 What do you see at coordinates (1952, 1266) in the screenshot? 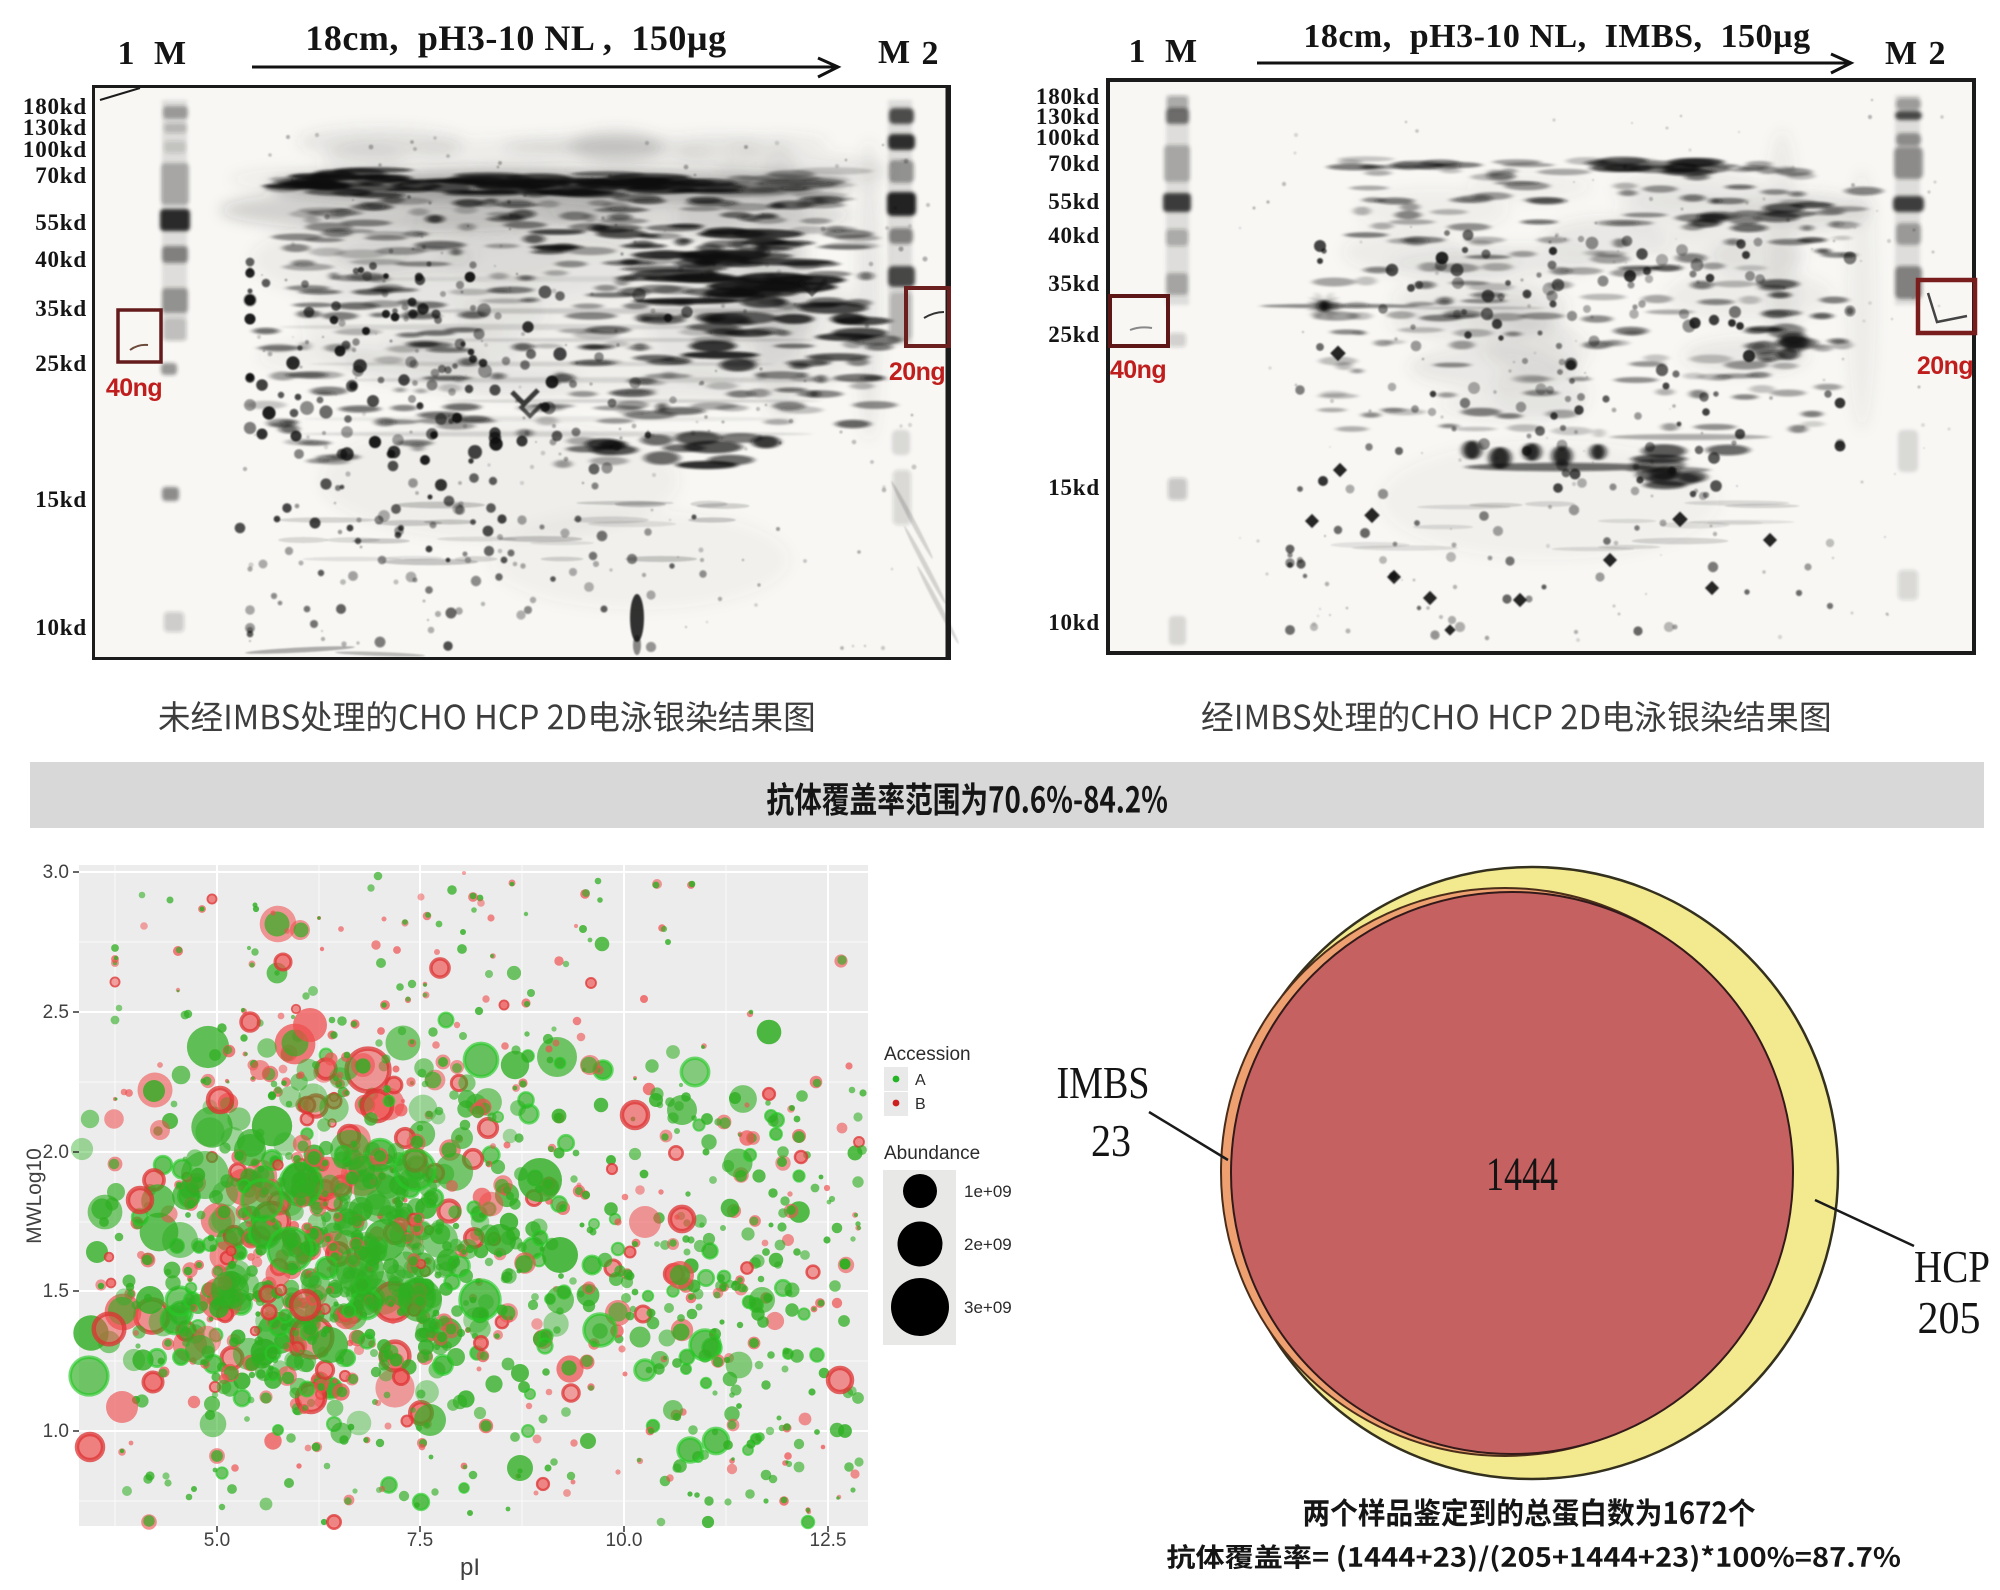
I see `svg-text: HCP` at bounding box center [1952, 1266].